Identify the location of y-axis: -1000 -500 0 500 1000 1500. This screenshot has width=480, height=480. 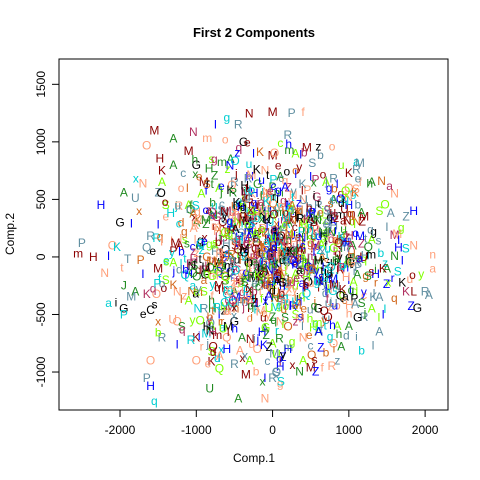
(47, 229).